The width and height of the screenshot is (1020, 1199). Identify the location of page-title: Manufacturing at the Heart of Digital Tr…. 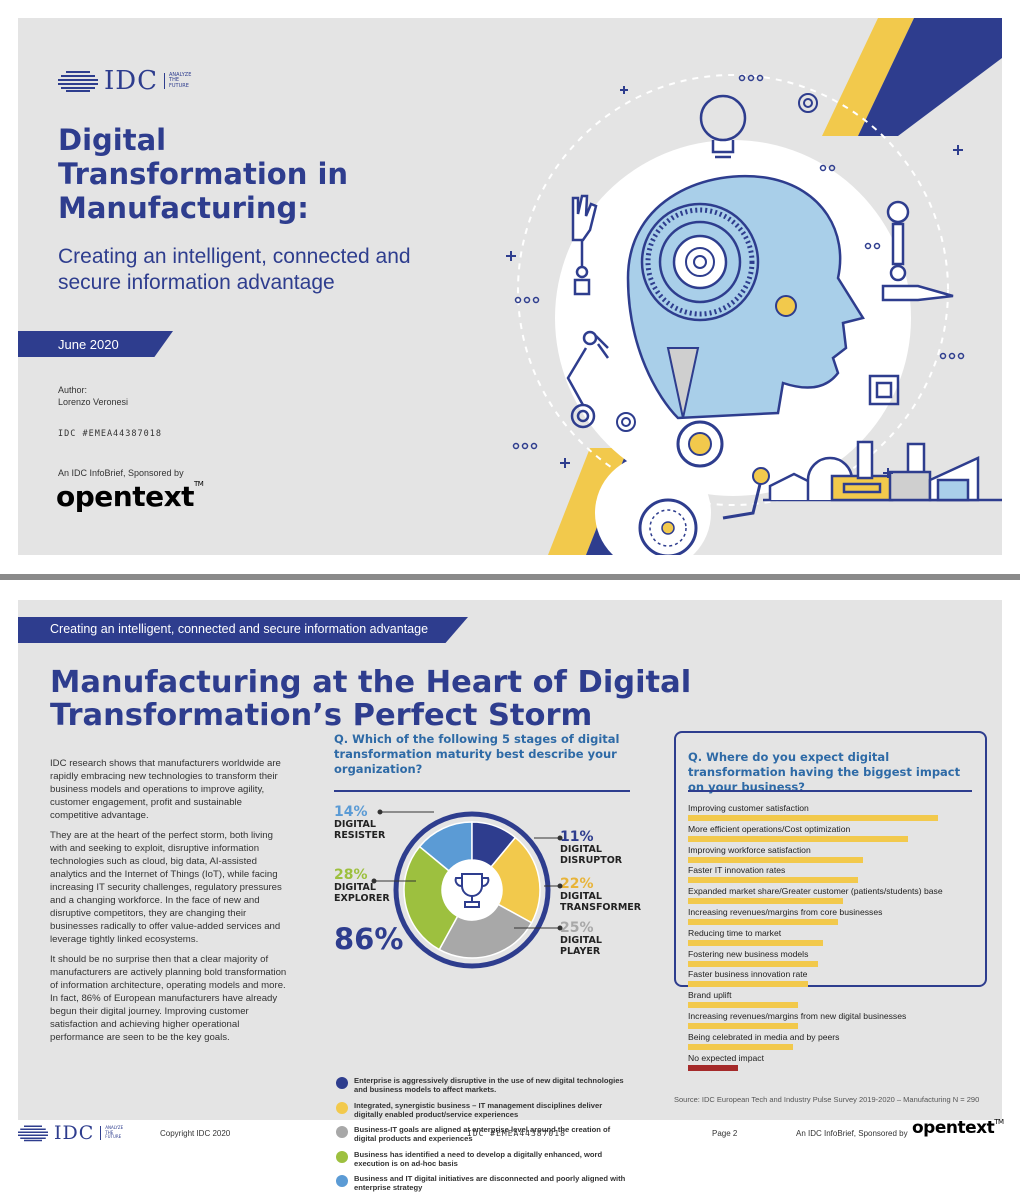
(371, 699).